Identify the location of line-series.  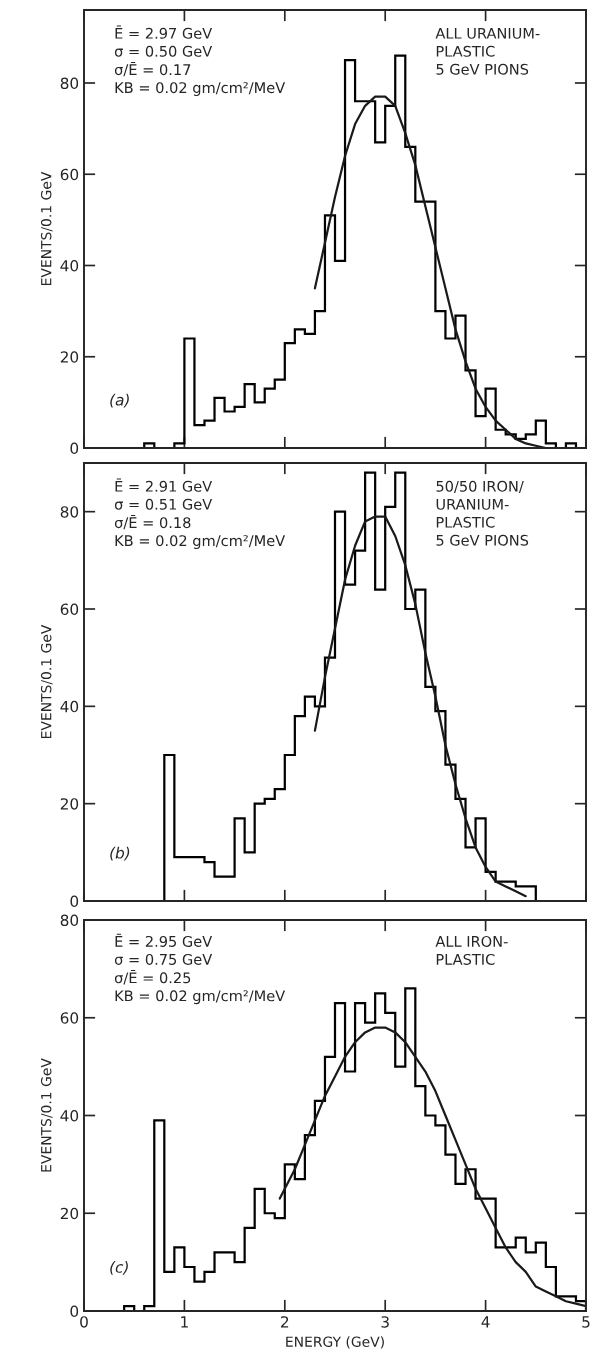
(420, 706).